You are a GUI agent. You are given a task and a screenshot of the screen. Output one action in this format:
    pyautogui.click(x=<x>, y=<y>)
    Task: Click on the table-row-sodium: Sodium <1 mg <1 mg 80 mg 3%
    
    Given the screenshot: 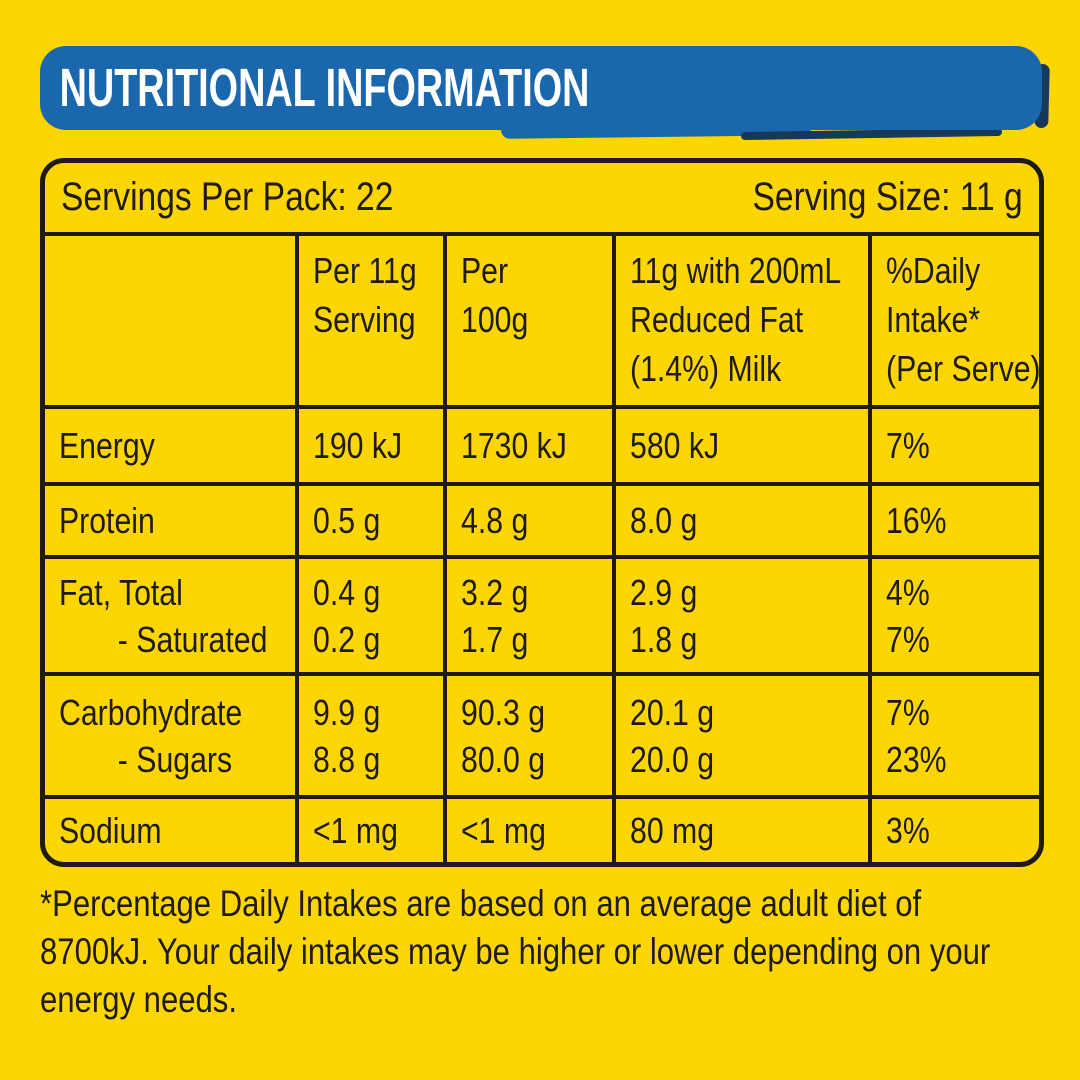 What is the action you would take?
    pyautogui.click(x=542, y=830)
    